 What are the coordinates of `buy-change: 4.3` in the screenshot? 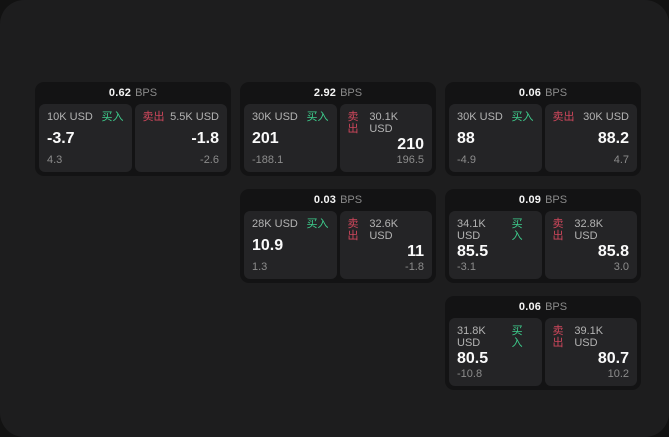 It's located at (55, 160).